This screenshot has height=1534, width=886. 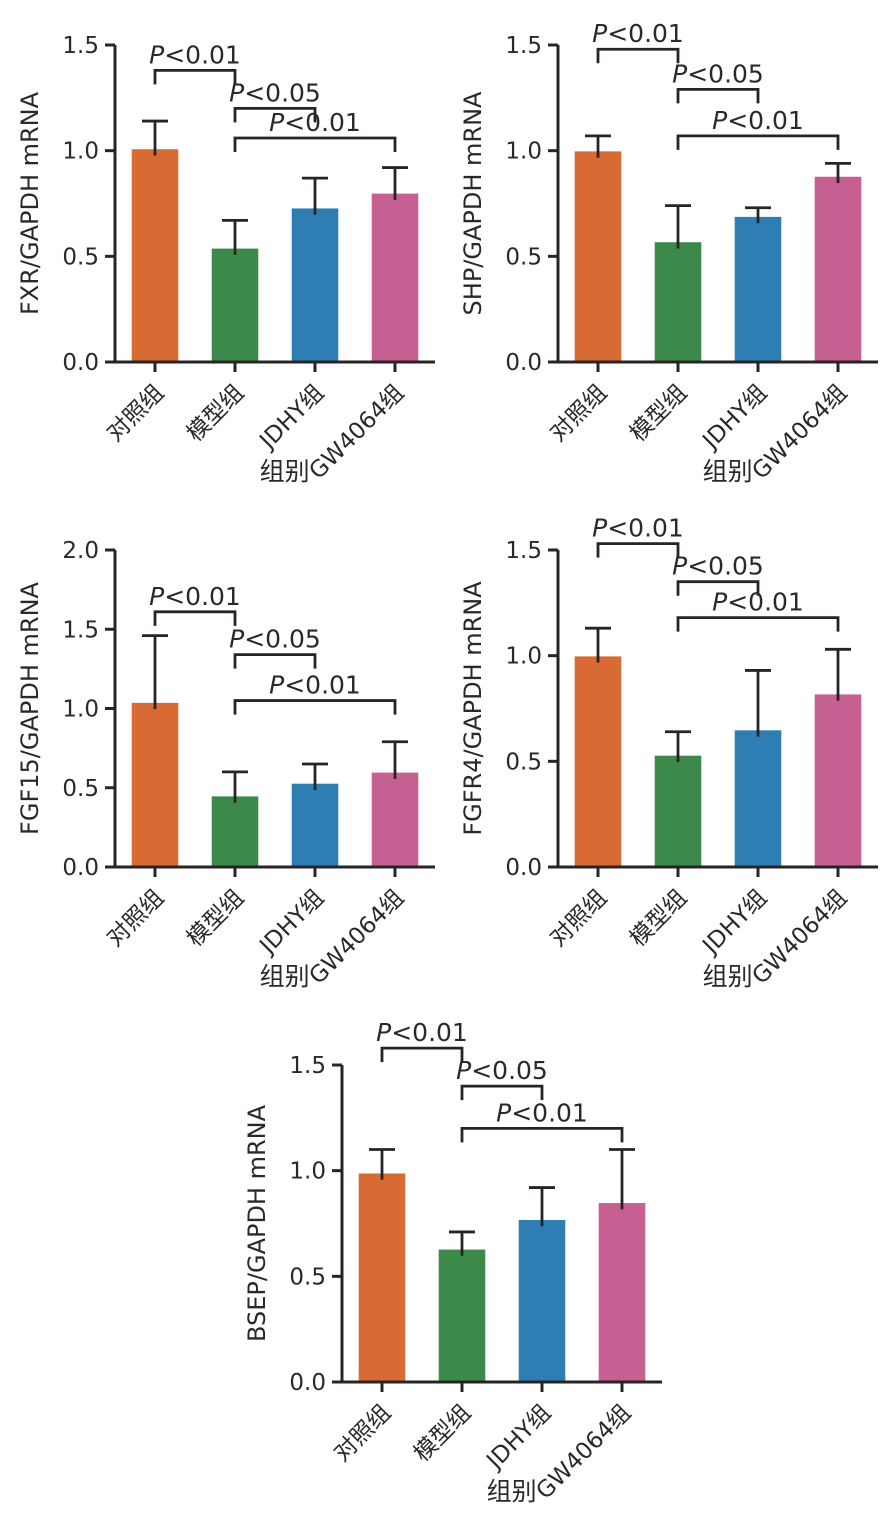 What do you see at coordinates (473, 708) in the screenshot?
I see `y-axis-label: FGFR4/GAPDH mRNA` at bounding box center [473, 708].